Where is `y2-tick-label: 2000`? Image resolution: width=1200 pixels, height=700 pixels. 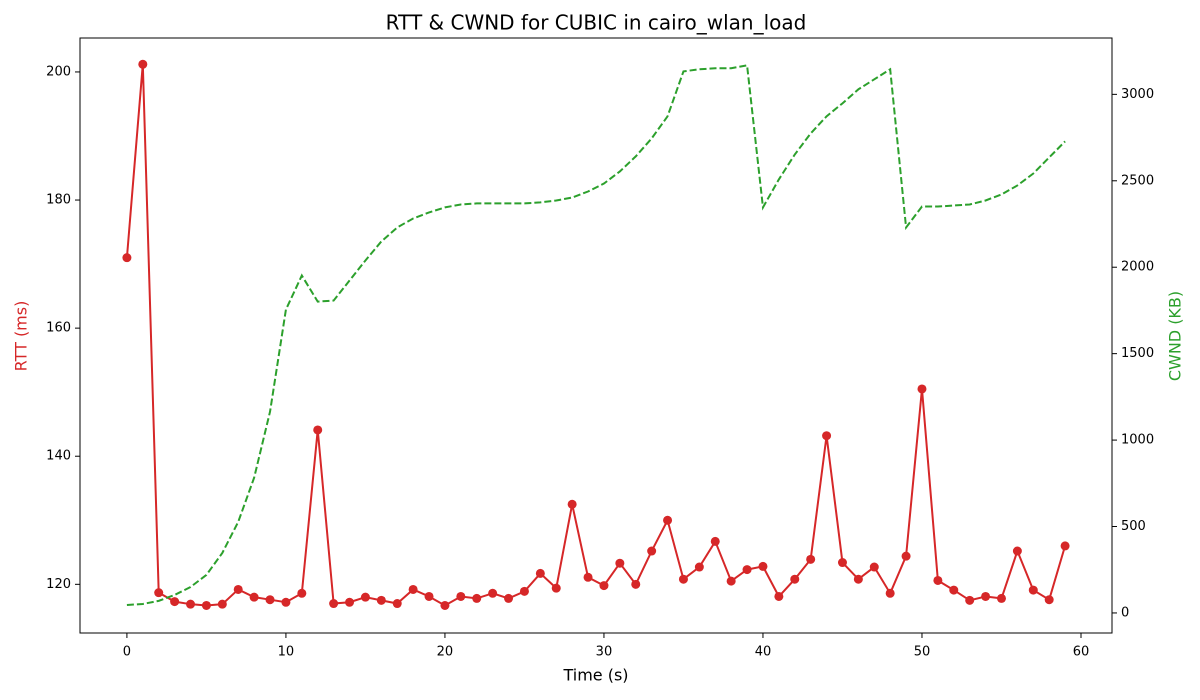 y2-tick-label: 2000 is located at coordinates (1137, 267).